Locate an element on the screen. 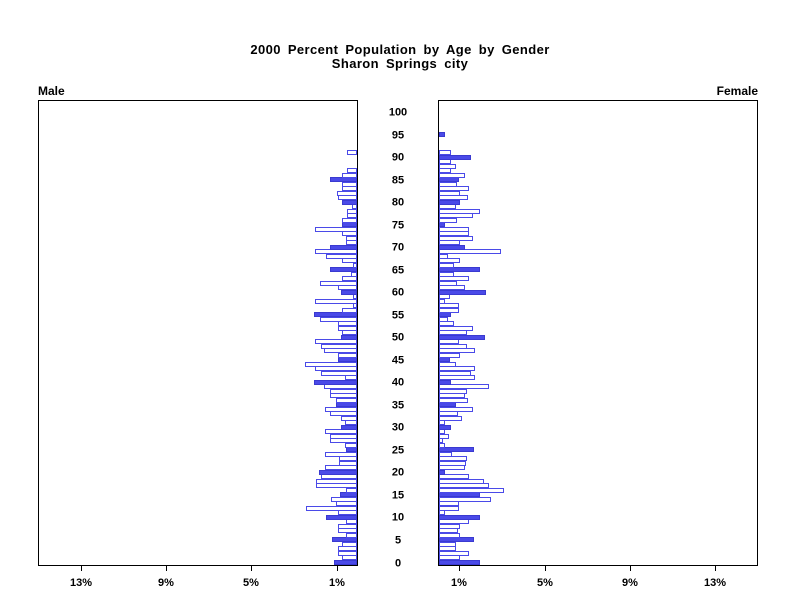 Image resolution: width=800 pixels, height=600 pixels. female-x-tick-label-1: 1% is located at coordinates (459, 583).